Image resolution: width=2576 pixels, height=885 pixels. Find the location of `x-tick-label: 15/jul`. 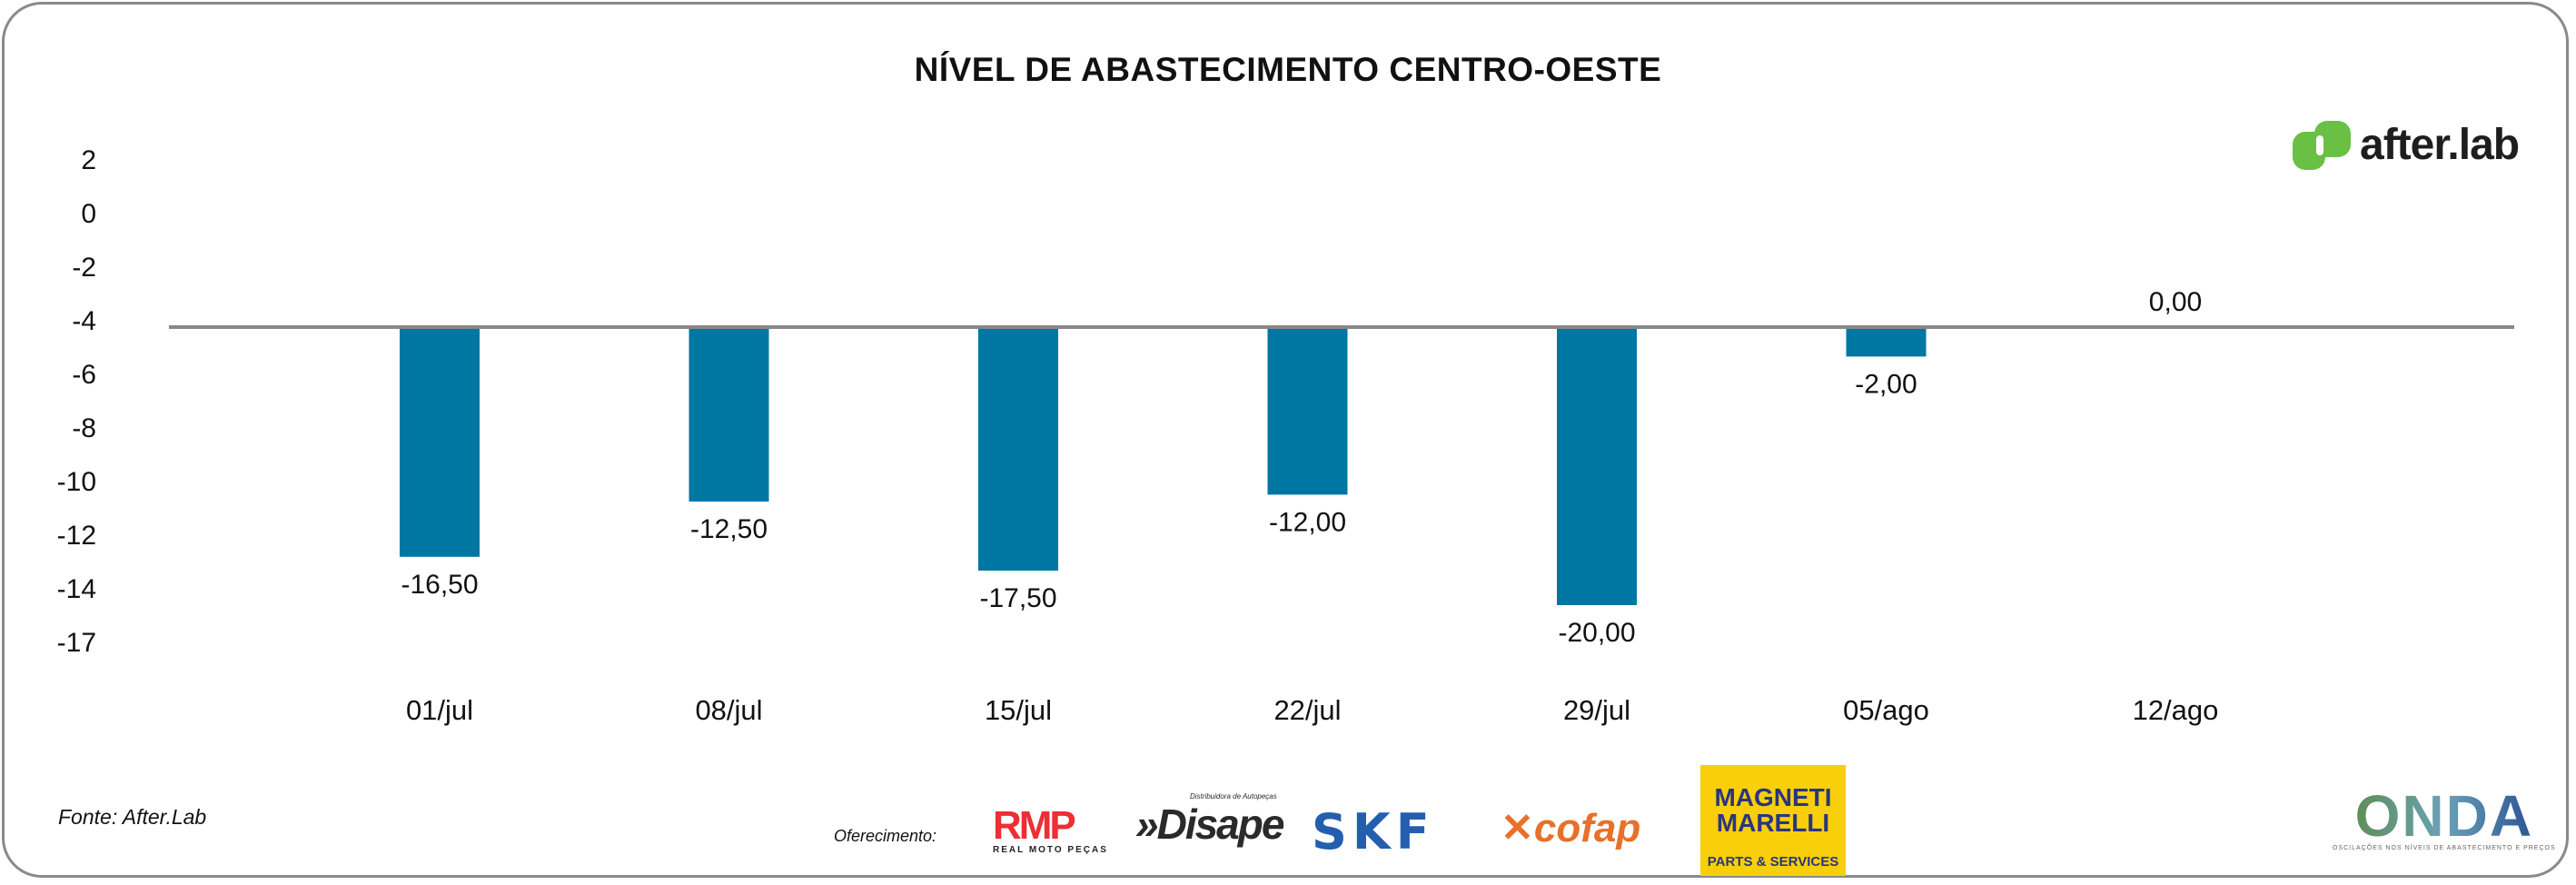

x-tick-label: 15/jul is located at coordinates (1018, 710).